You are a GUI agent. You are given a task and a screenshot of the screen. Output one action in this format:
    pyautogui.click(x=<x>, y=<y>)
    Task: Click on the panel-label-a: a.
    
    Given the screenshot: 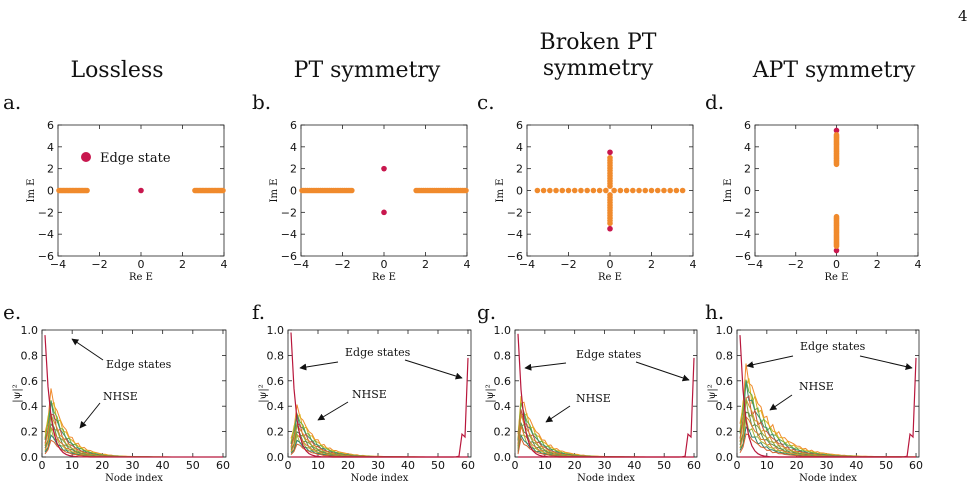 What is the action you would take?
    pyautogui.click(x=12, y=102)
    